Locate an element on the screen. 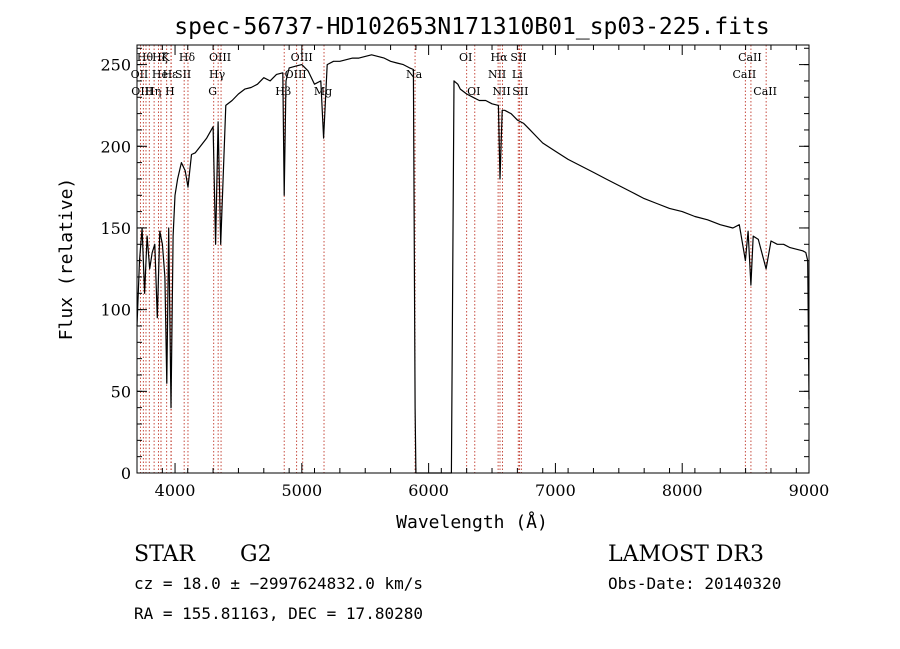 This screenshot has width=900, height=649. x-tick-label-5: 9000 is located at coordinates (809, 490).